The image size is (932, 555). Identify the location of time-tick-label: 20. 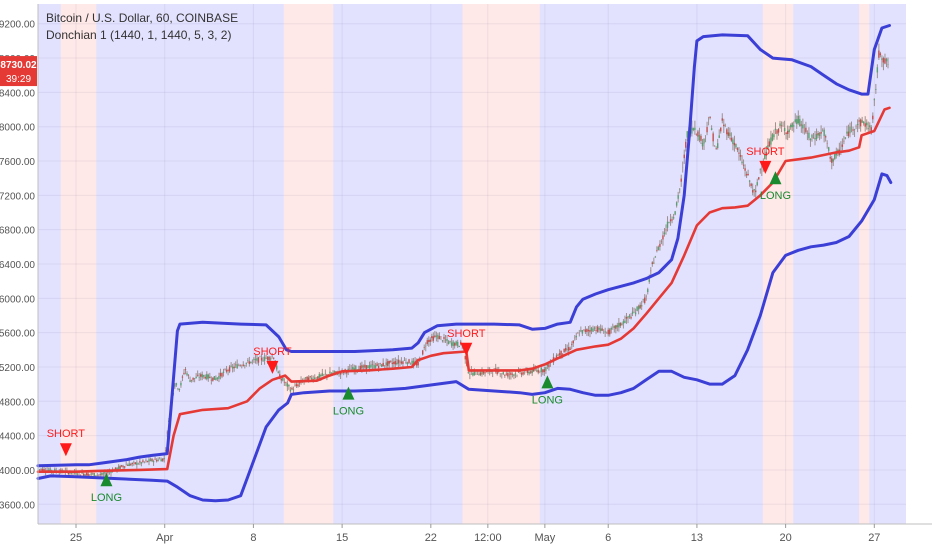
(785, 538).